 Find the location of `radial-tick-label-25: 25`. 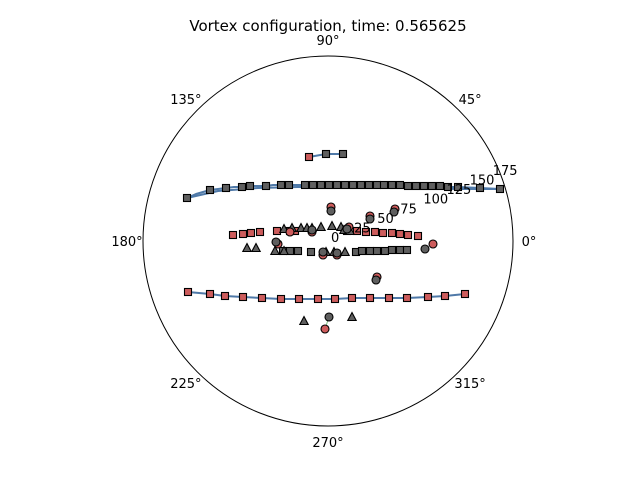

radial-tick-label-25: 25 is located at coordinates (362, 228).